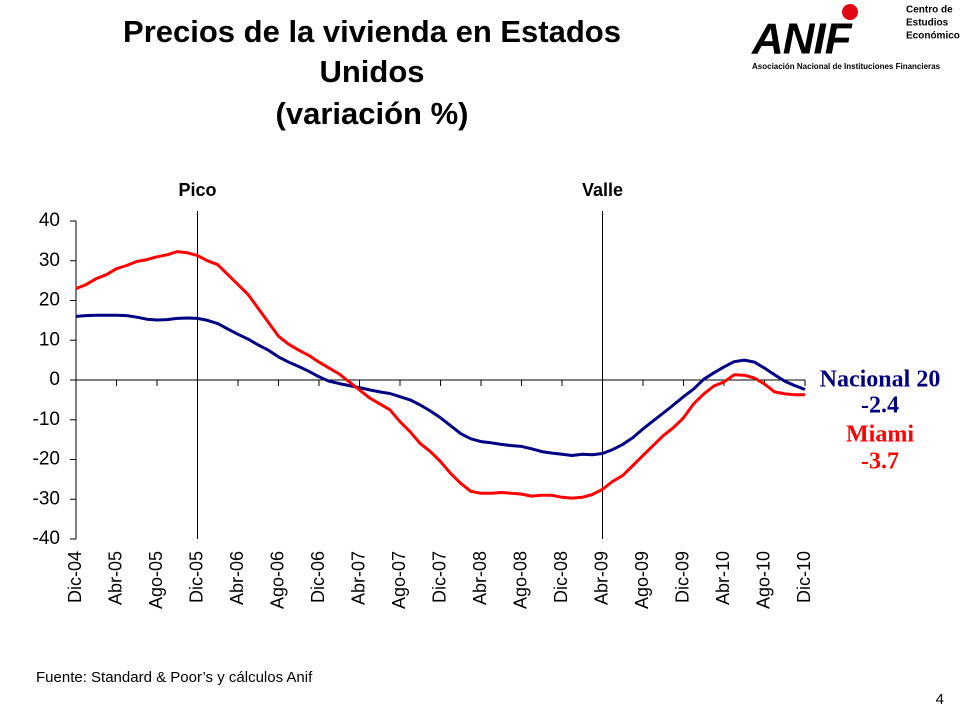  What do you see at coordinates (927, 23) in the screenshot?
I see `logo-unit: Estudios` at bounding box center [927, 23].